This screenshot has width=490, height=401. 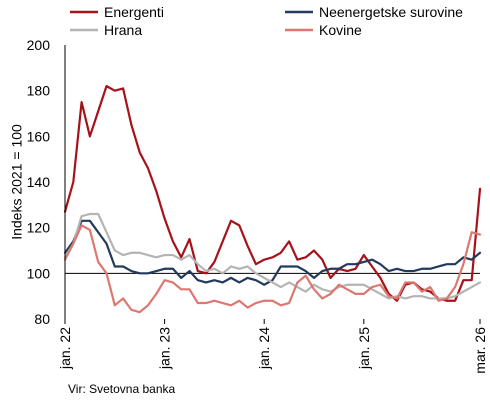 I want to click on y-axis-ticks: 80 100 120 140 160 180 200, so click(x=39, y=182).